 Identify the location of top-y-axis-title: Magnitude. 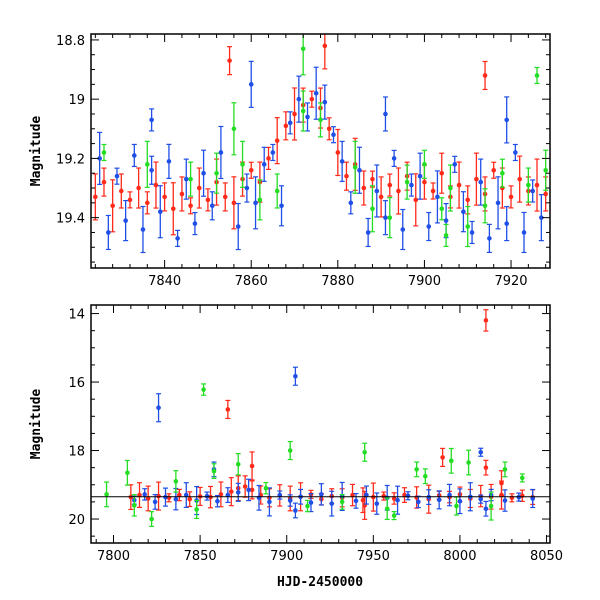
(36, 151).